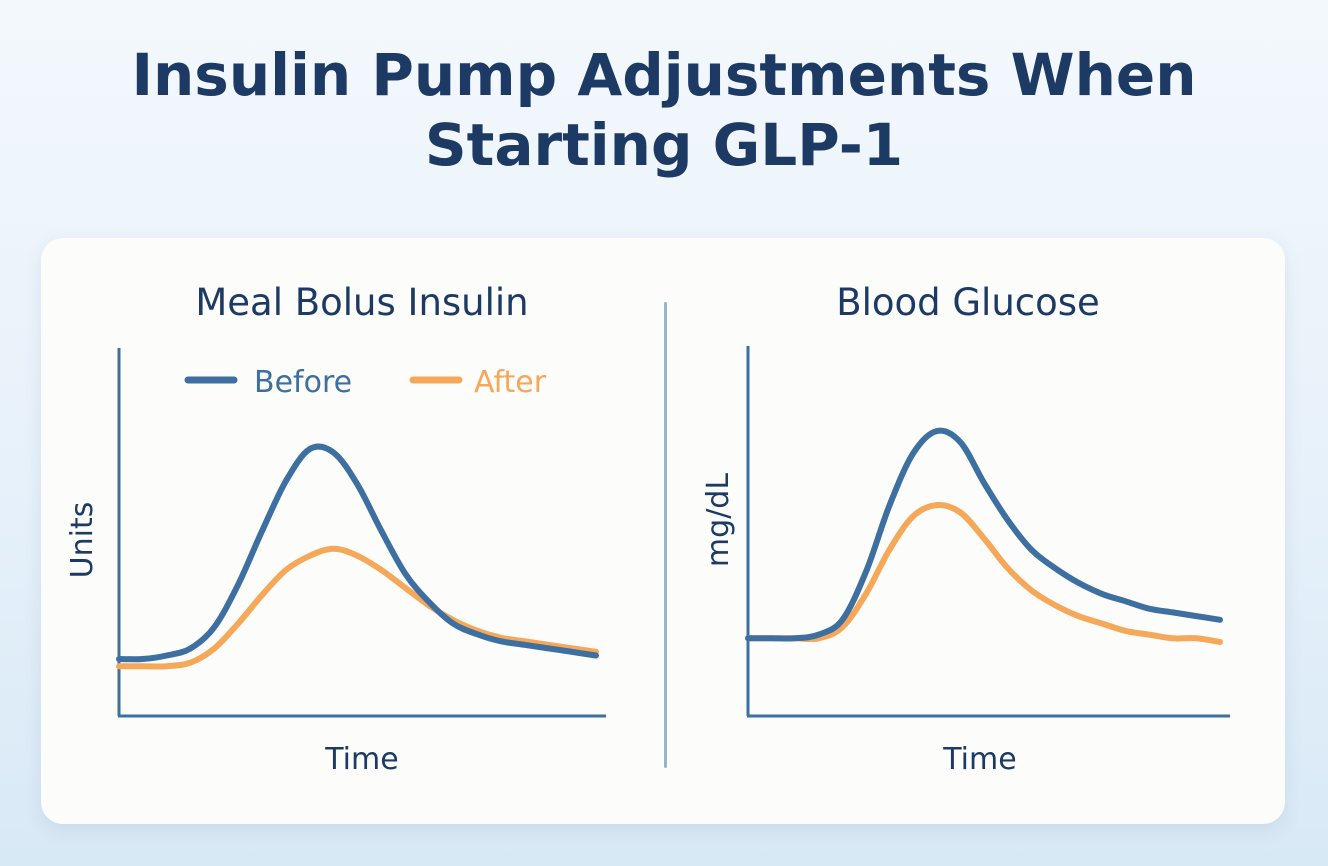 This screenshot has height=866, width=1328. I want to click on chart-title: Blood Glucose, so click(968, 302).